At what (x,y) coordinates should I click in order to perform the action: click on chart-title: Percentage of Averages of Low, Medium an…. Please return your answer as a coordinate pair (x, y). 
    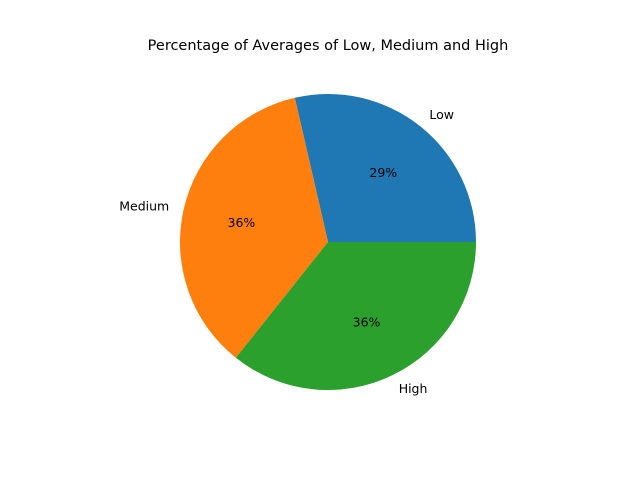
    Looking at the image, I should click on (328, 46).